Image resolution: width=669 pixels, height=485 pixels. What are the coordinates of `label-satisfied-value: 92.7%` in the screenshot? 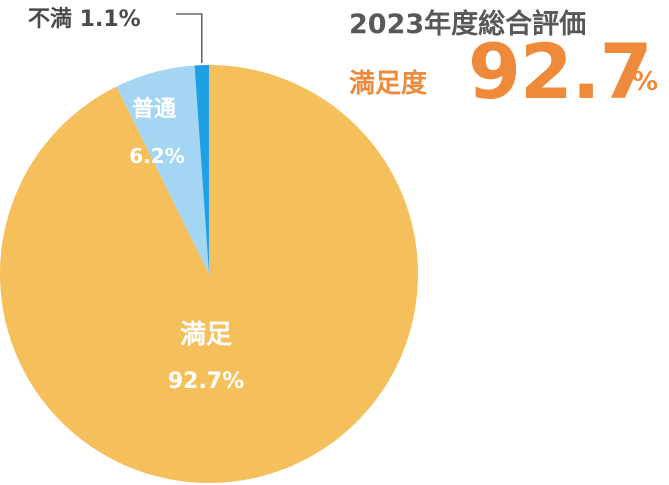 It's located at (206, 381).